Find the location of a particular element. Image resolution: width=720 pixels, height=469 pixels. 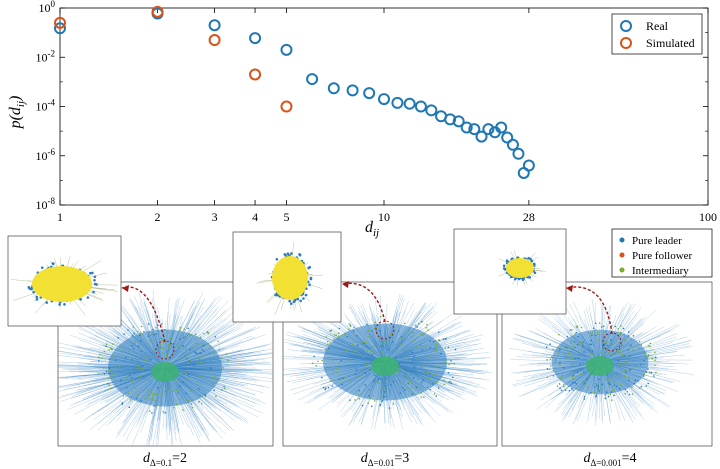

y-tick-label: 10⁻² is located at coordinates (46, 56).